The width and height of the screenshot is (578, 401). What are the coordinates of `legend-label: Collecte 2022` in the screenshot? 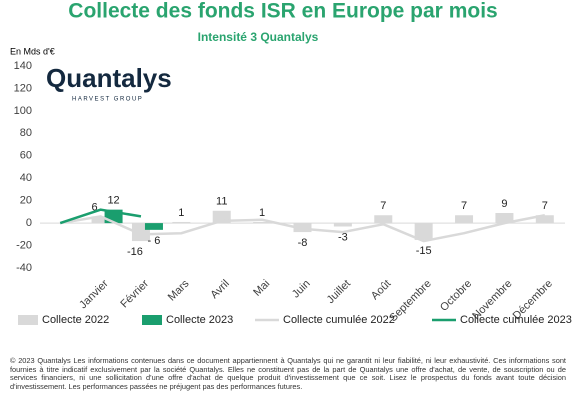 It's located at (75, 320).